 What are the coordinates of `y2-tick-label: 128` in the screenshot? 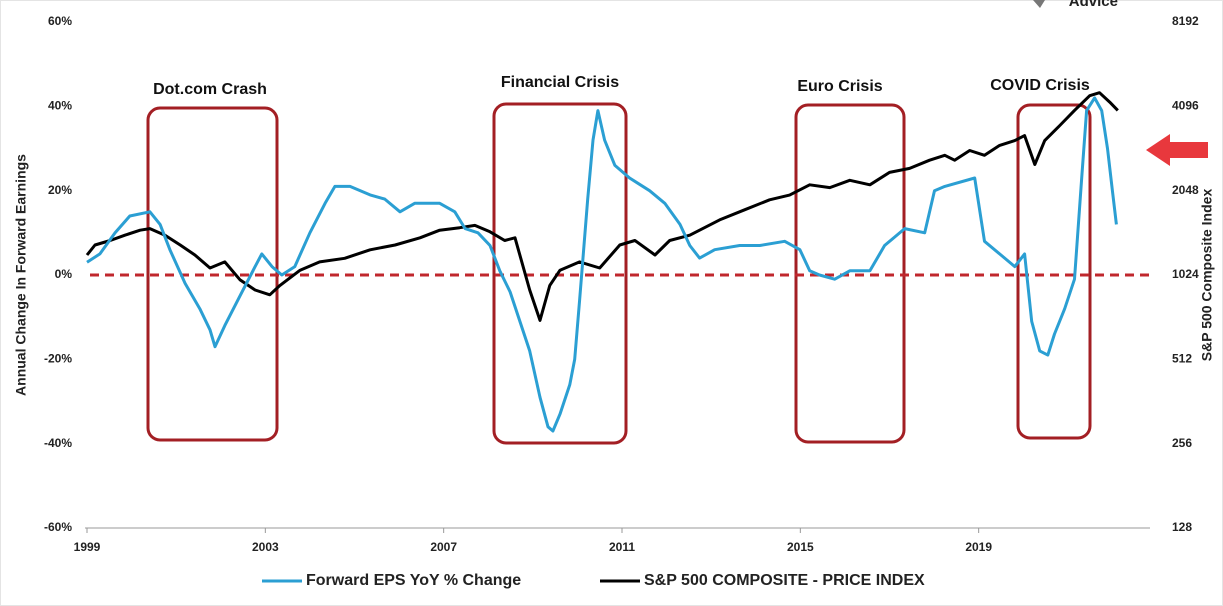 It's located at (1182, 527).